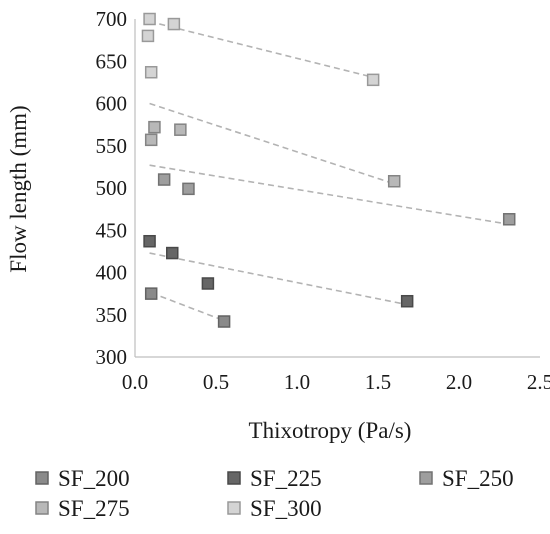 The image size is (550, 534). Describe the element at coordinates (378, 382) in the screenshot. I see `x-tick-label: 1.5` at that location.